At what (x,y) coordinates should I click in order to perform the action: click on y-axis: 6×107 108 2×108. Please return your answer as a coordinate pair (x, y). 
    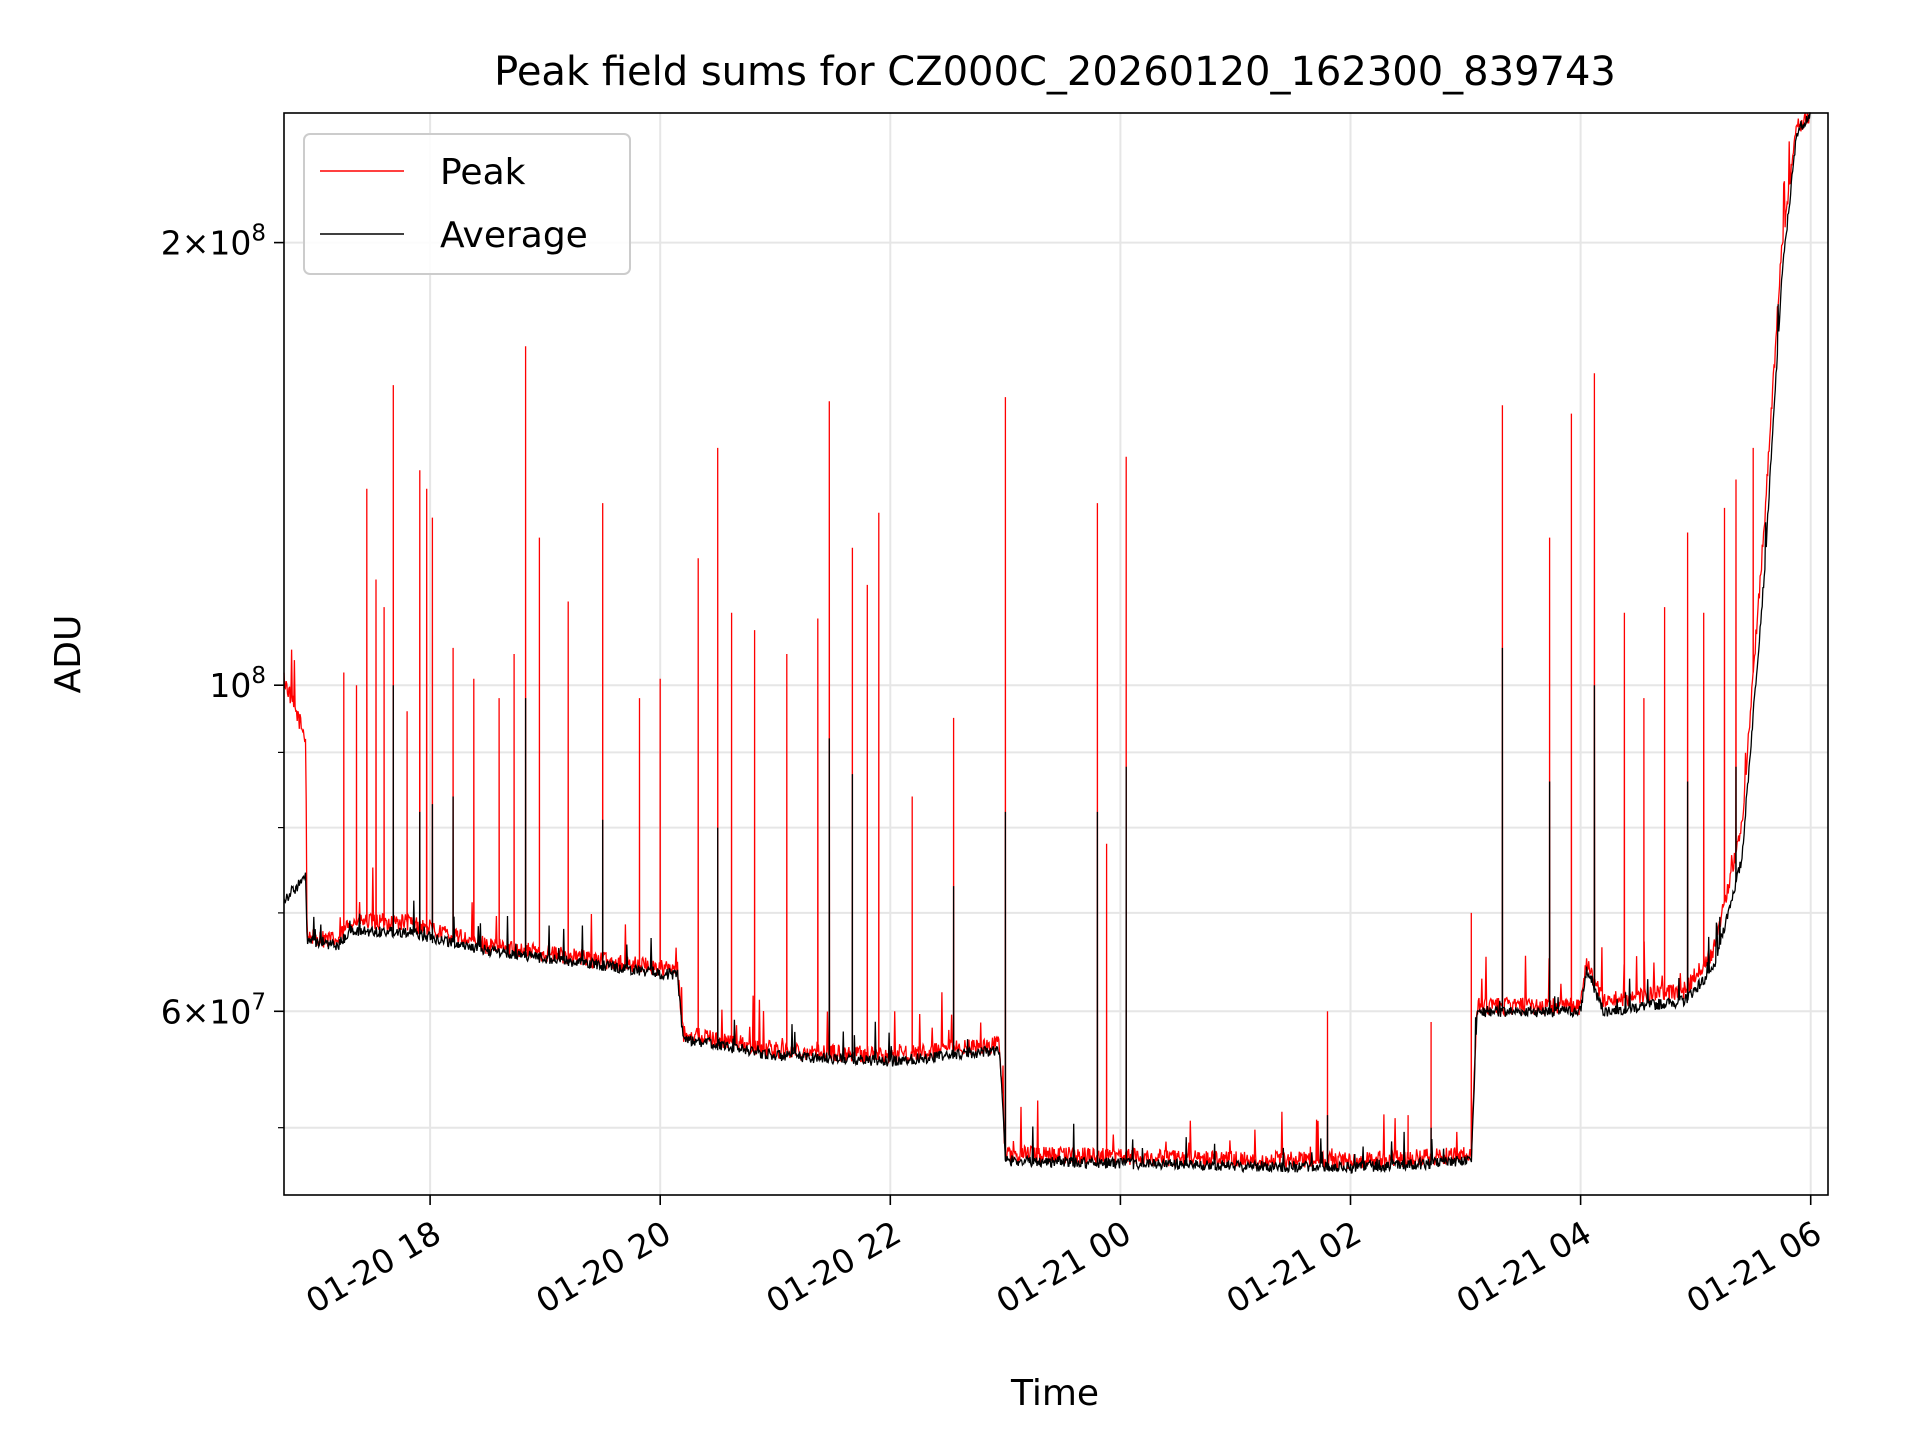
    Looking at the image, I should click on (222, 675).